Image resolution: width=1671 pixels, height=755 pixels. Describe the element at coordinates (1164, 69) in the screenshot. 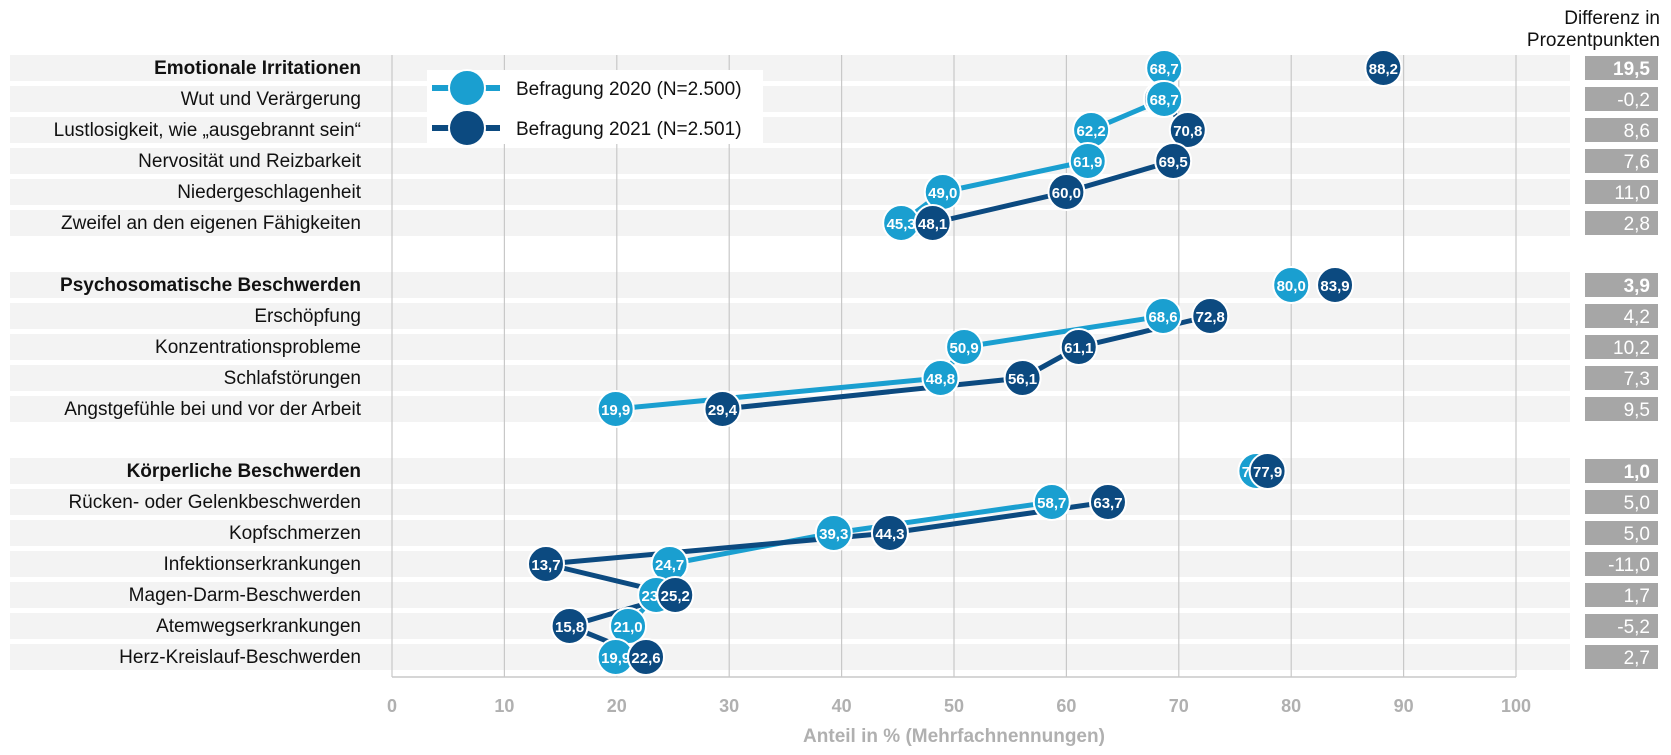

I see `data-label-2020: 68,7` at that location.